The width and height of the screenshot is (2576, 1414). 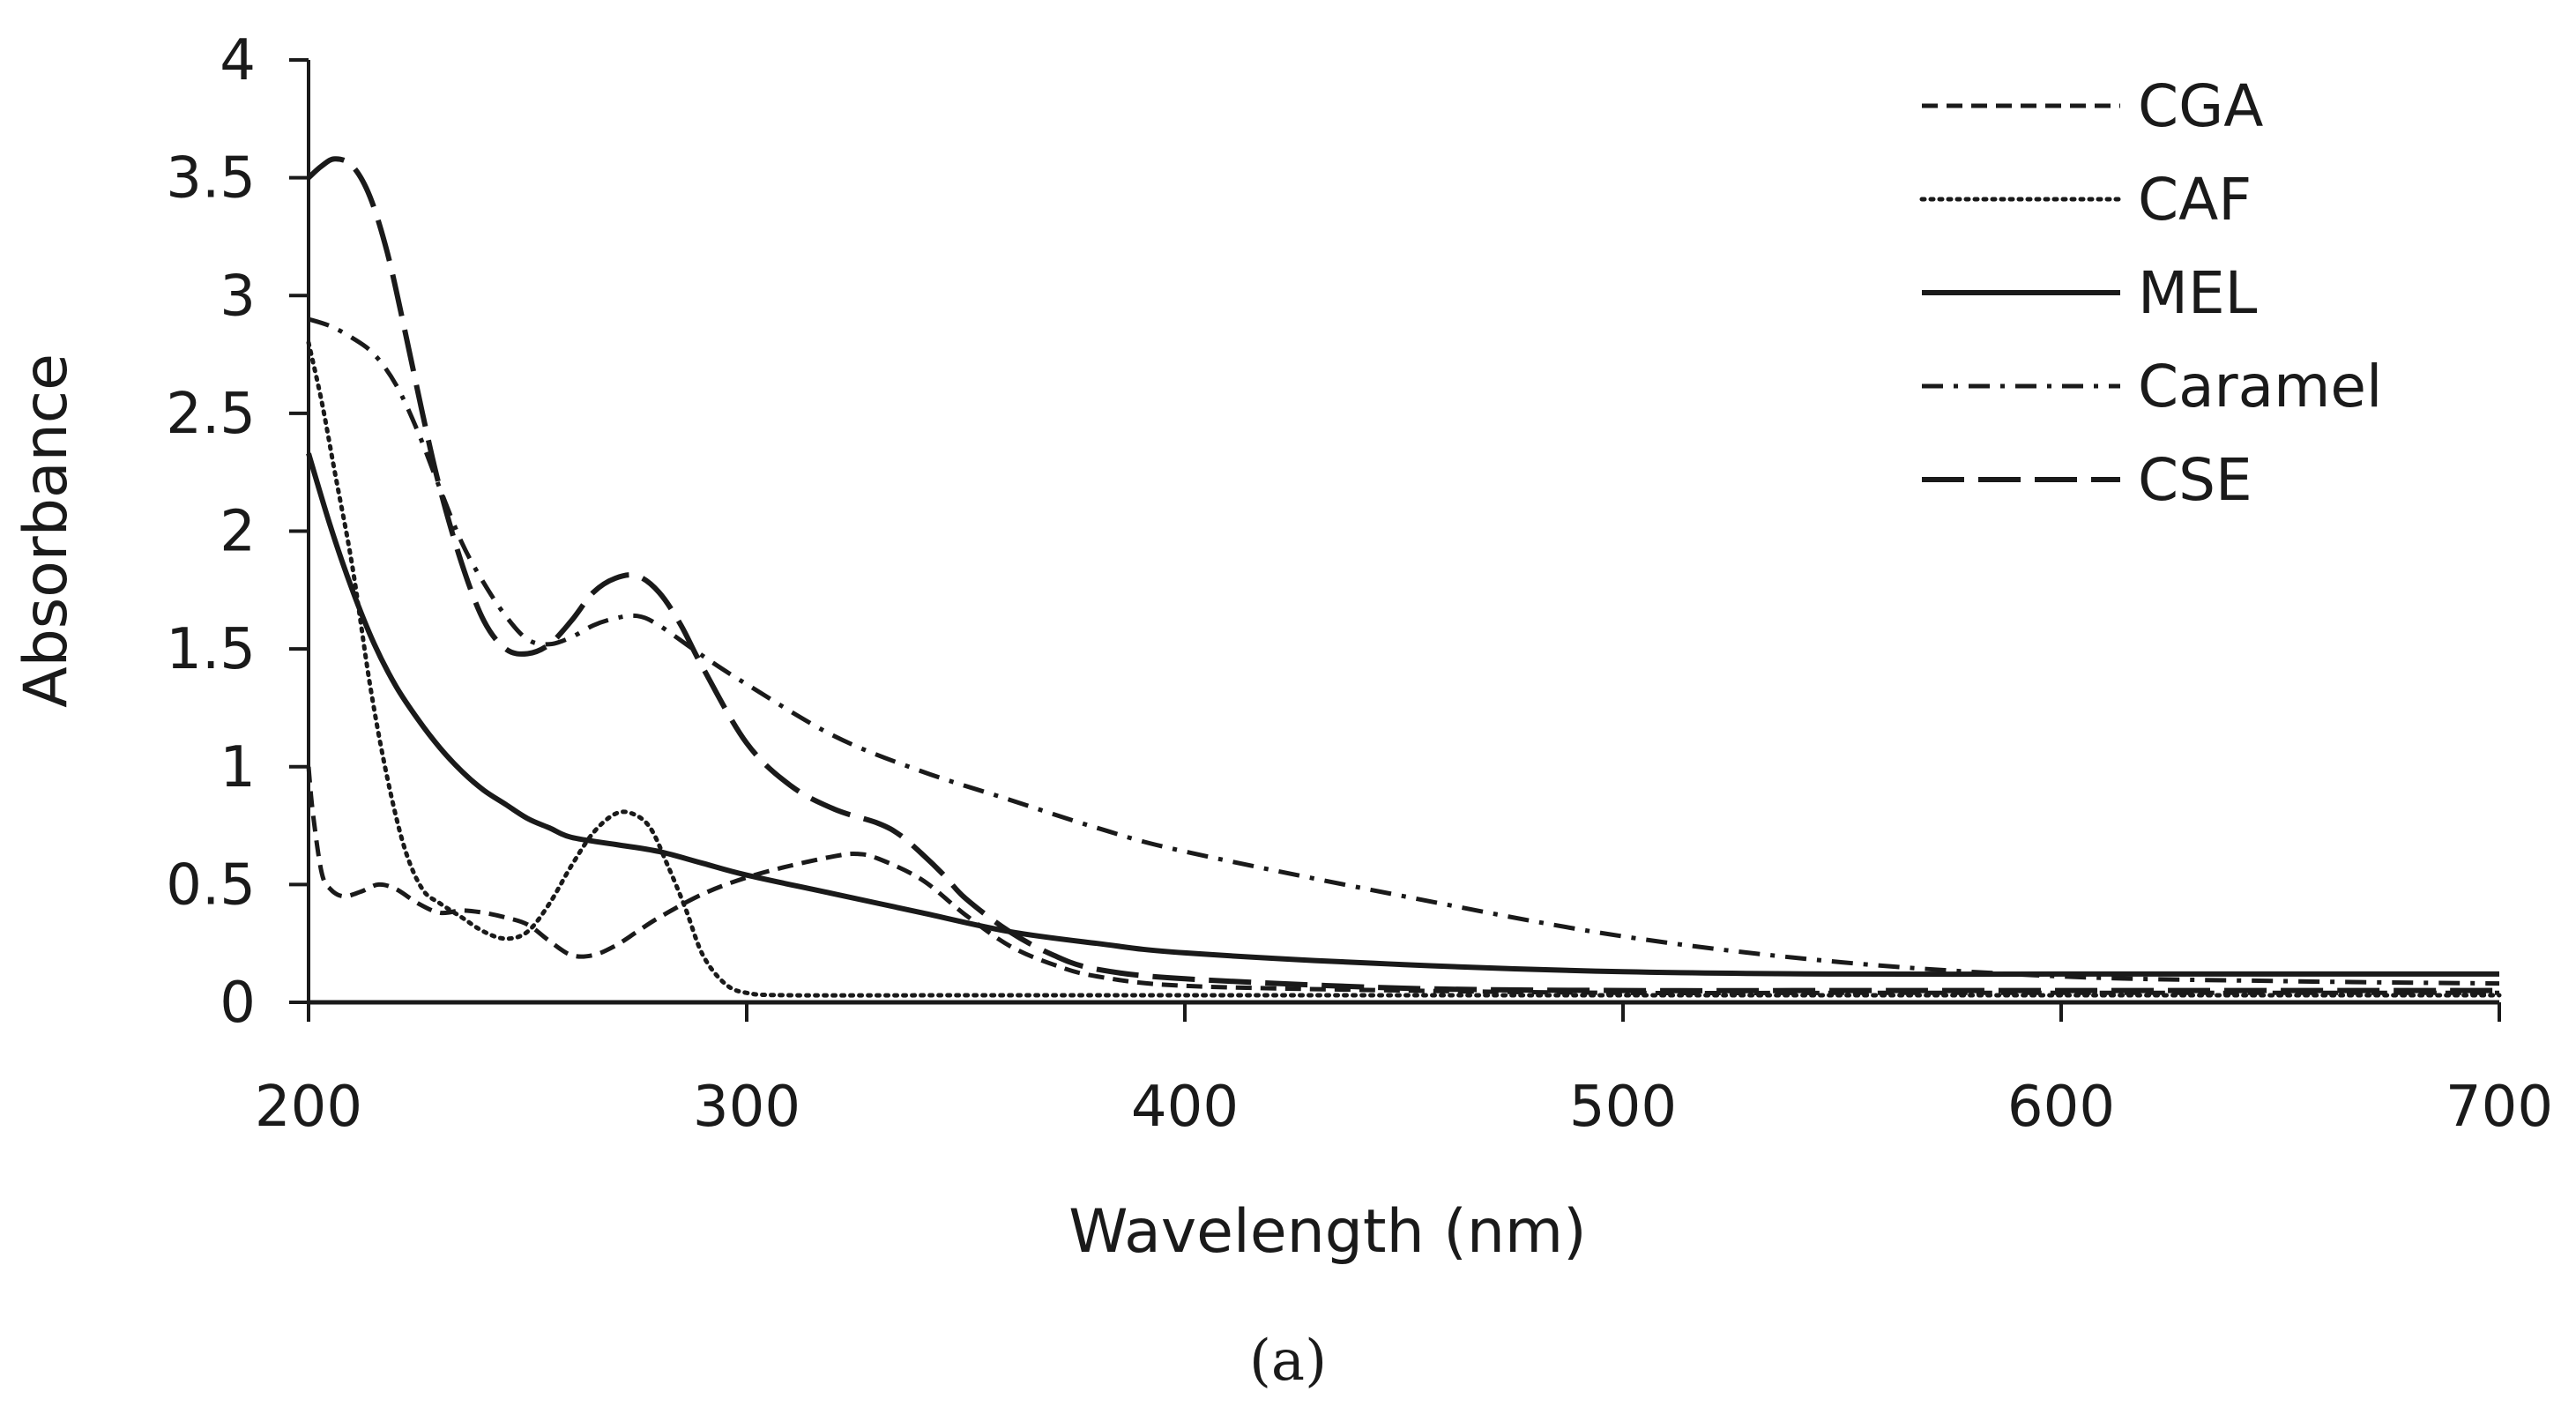 I want to click on y-axis-ticks, so click(x=299, y=531).